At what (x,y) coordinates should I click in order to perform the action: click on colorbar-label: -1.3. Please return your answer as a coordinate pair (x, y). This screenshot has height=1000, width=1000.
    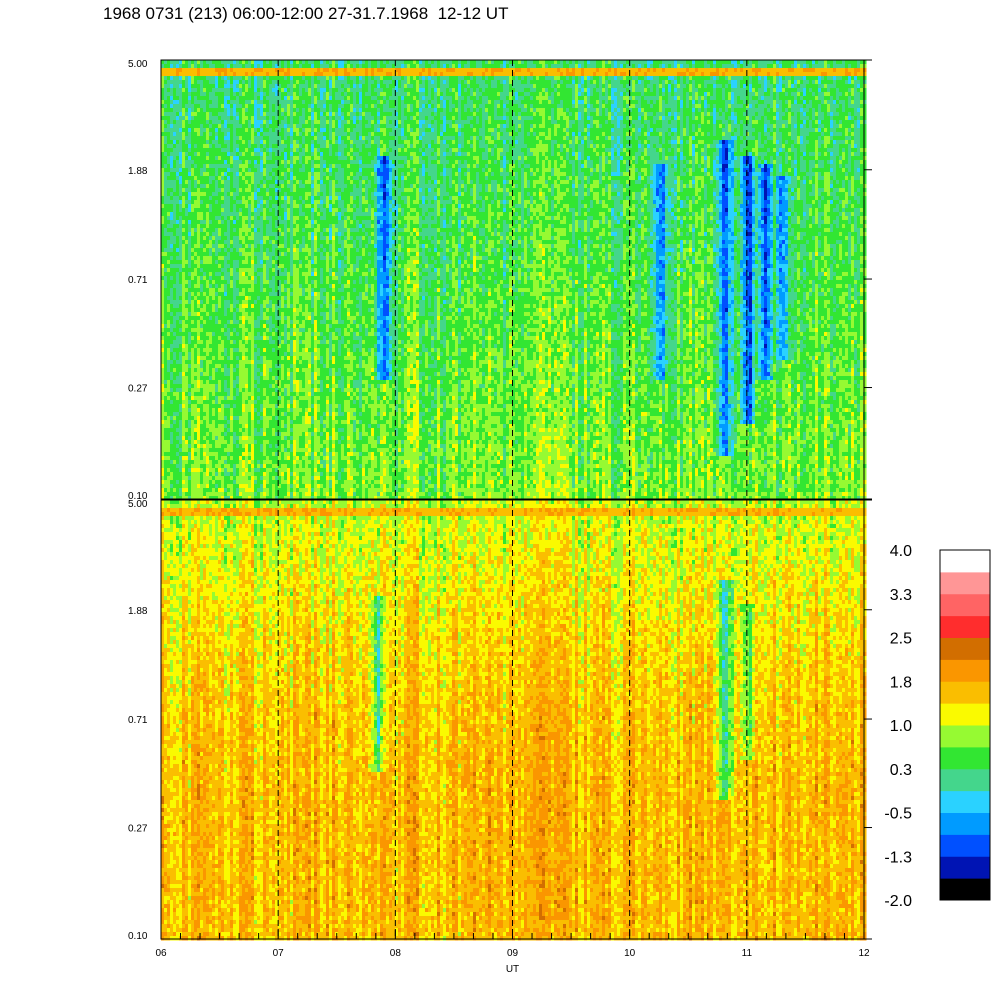
    Looking at the image, I should click on (898, 857).